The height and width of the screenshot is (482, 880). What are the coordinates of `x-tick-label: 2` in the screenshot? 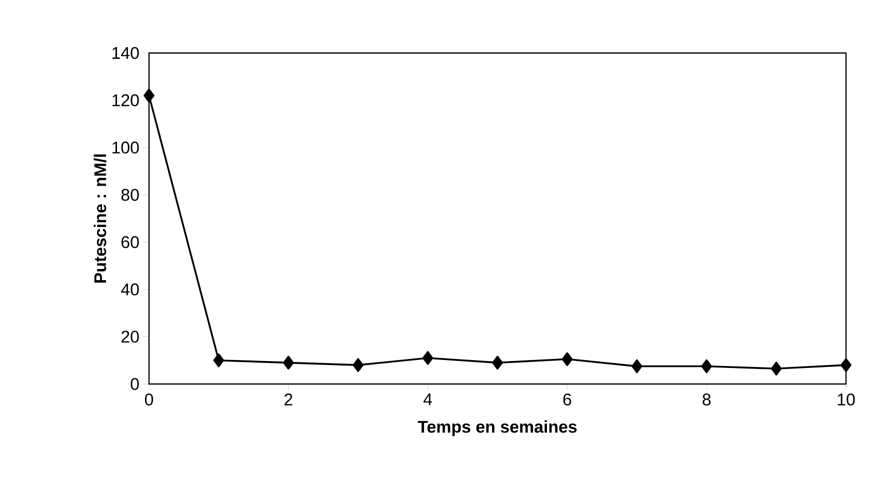 It's located at (288, 400).